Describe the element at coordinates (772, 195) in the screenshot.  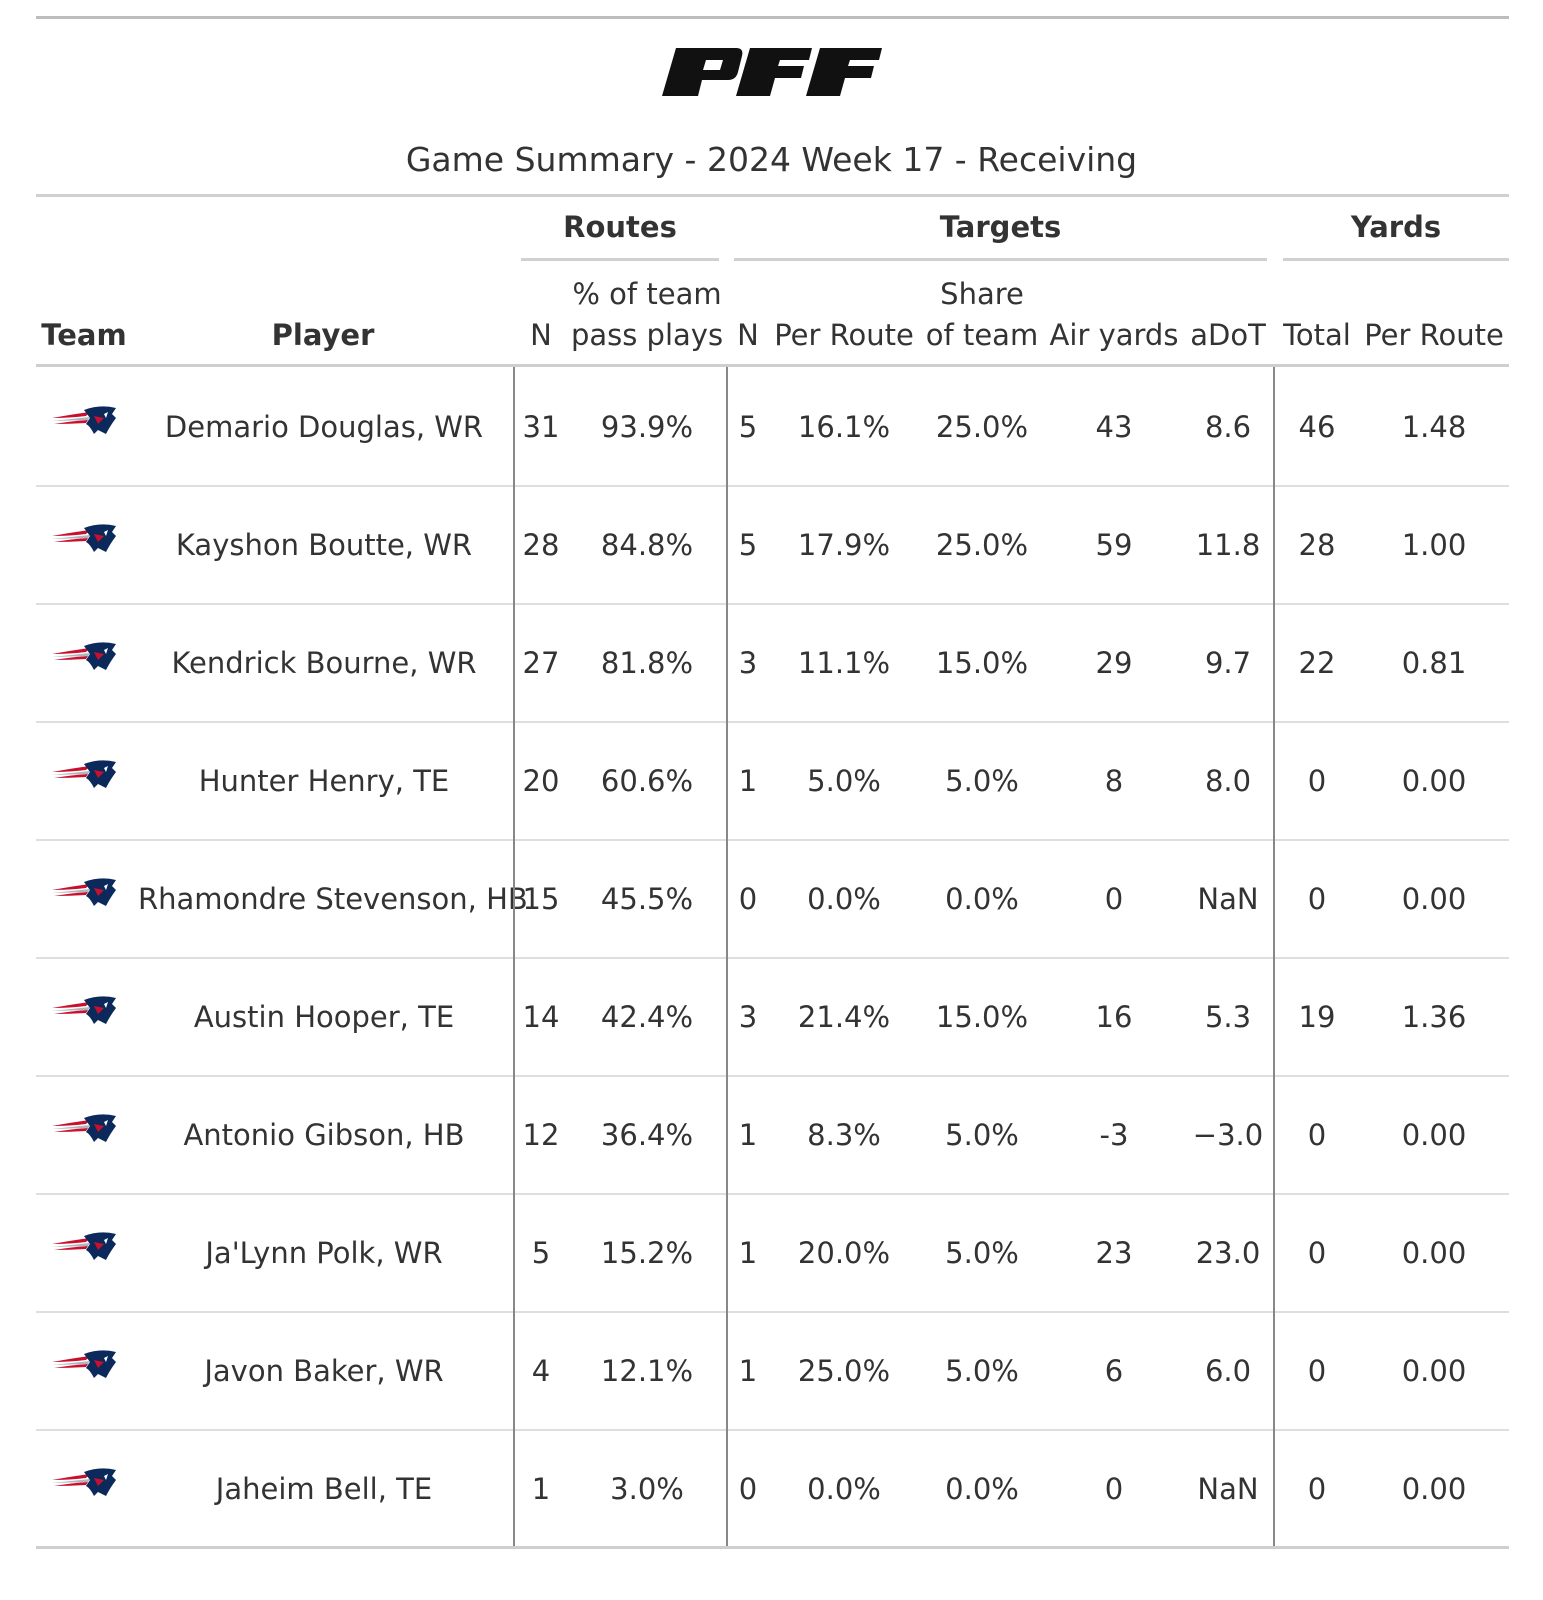
I see `title-rule` at that location.